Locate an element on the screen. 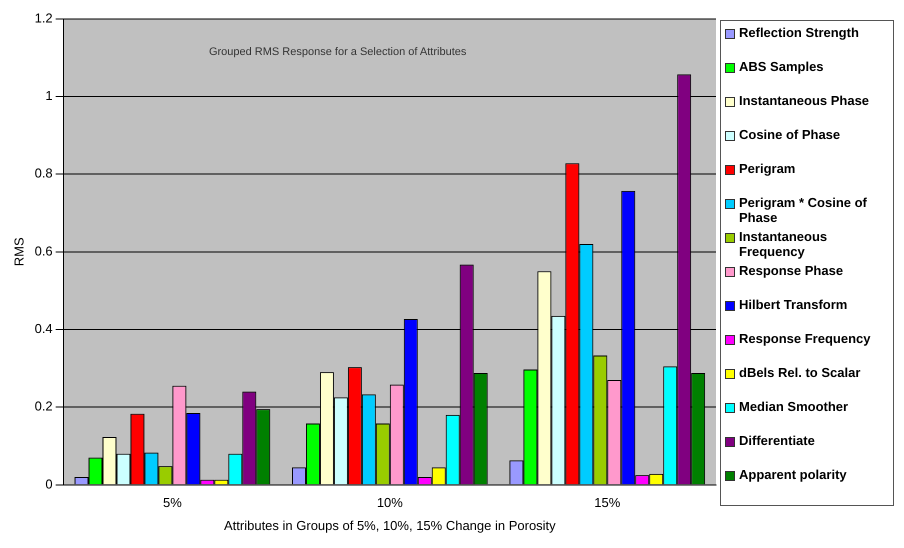 This screenshot has height=548, width=904. x-tick-label: 15% is located at coordinates (607, 502).